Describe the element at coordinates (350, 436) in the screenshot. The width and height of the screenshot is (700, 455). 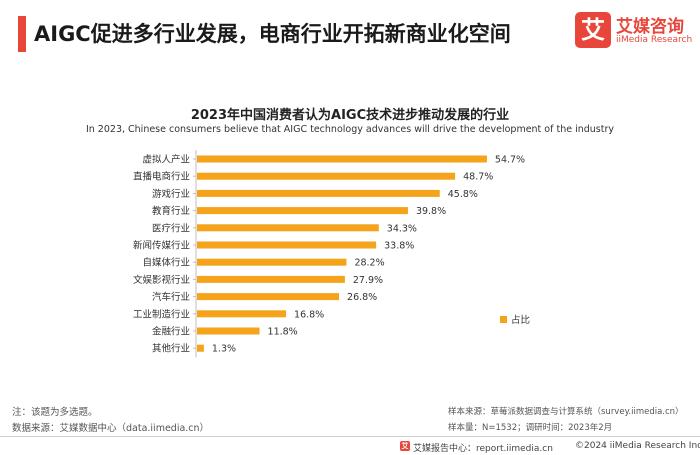
I see `footer-divider` at that location.